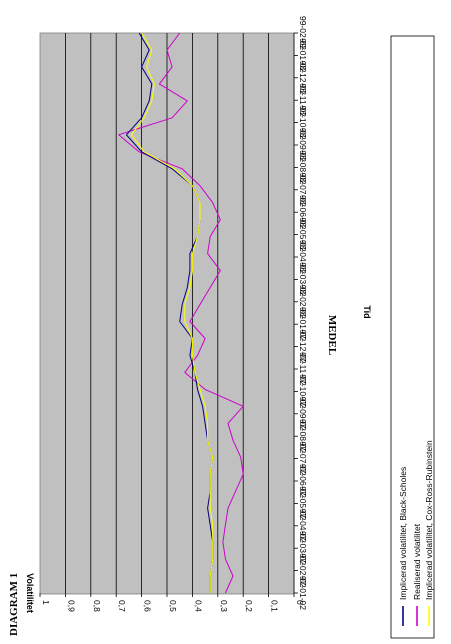 The image size is (451, 644). I want to click on x-tick-label: 98-08-02, so click(303, 167).